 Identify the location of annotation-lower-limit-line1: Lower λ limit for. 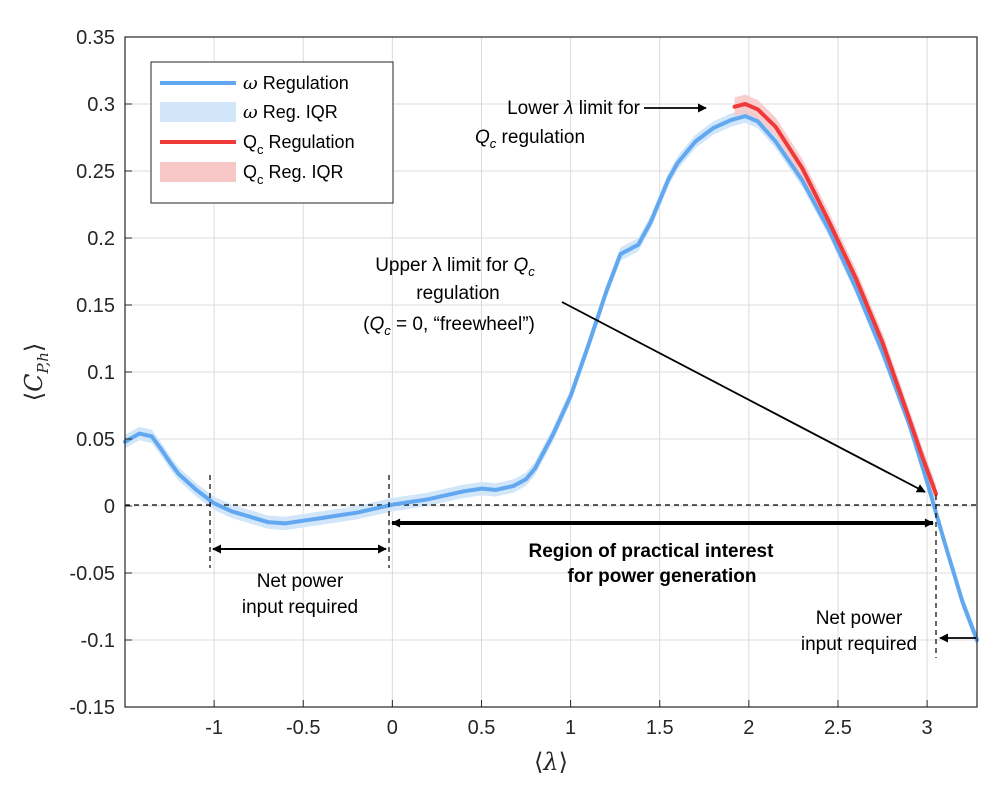
(574, 108).